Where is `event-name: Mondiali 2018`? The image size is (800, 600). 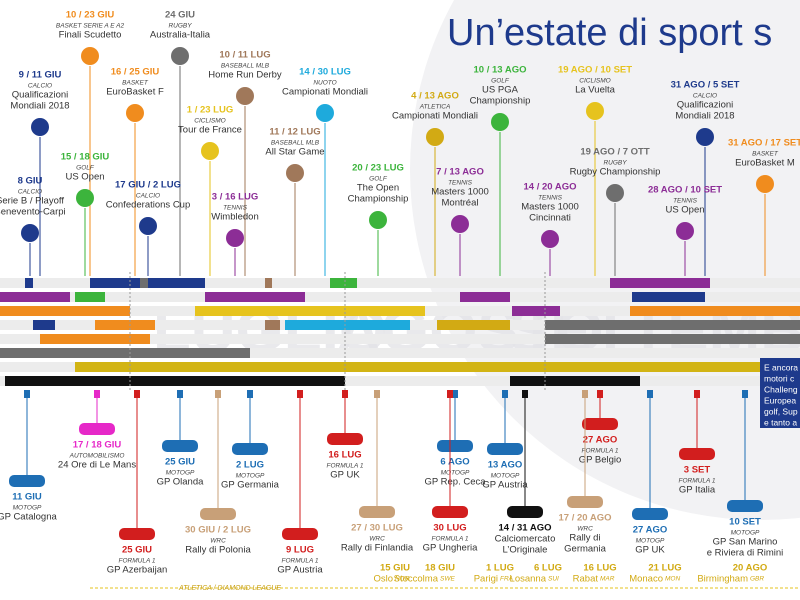 event-name: Mondiali 2018 is located at coordinates (39, 106).